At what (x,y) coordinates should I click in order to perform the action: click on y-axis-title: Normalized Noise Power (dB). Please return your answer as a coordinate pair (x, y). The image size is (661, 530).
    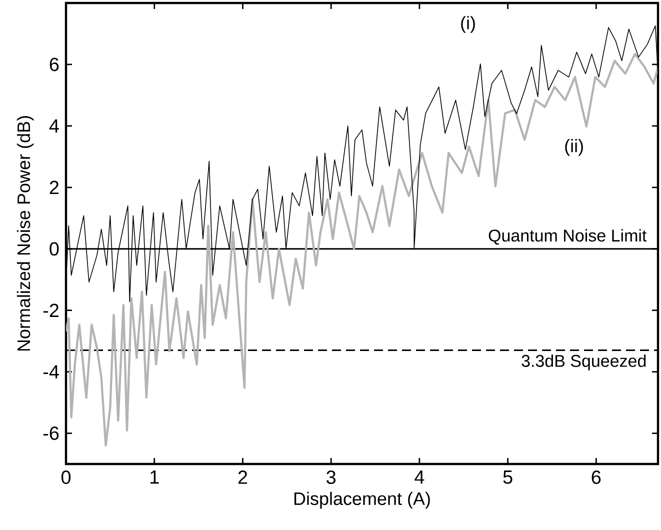
    Looking at the image, I should click on (25, 233).